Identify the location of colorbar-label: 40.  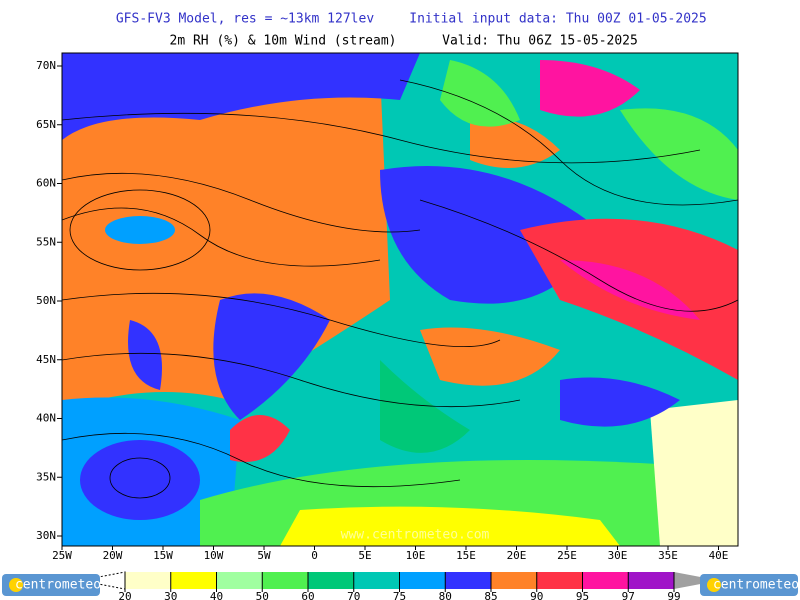
(216, 595).